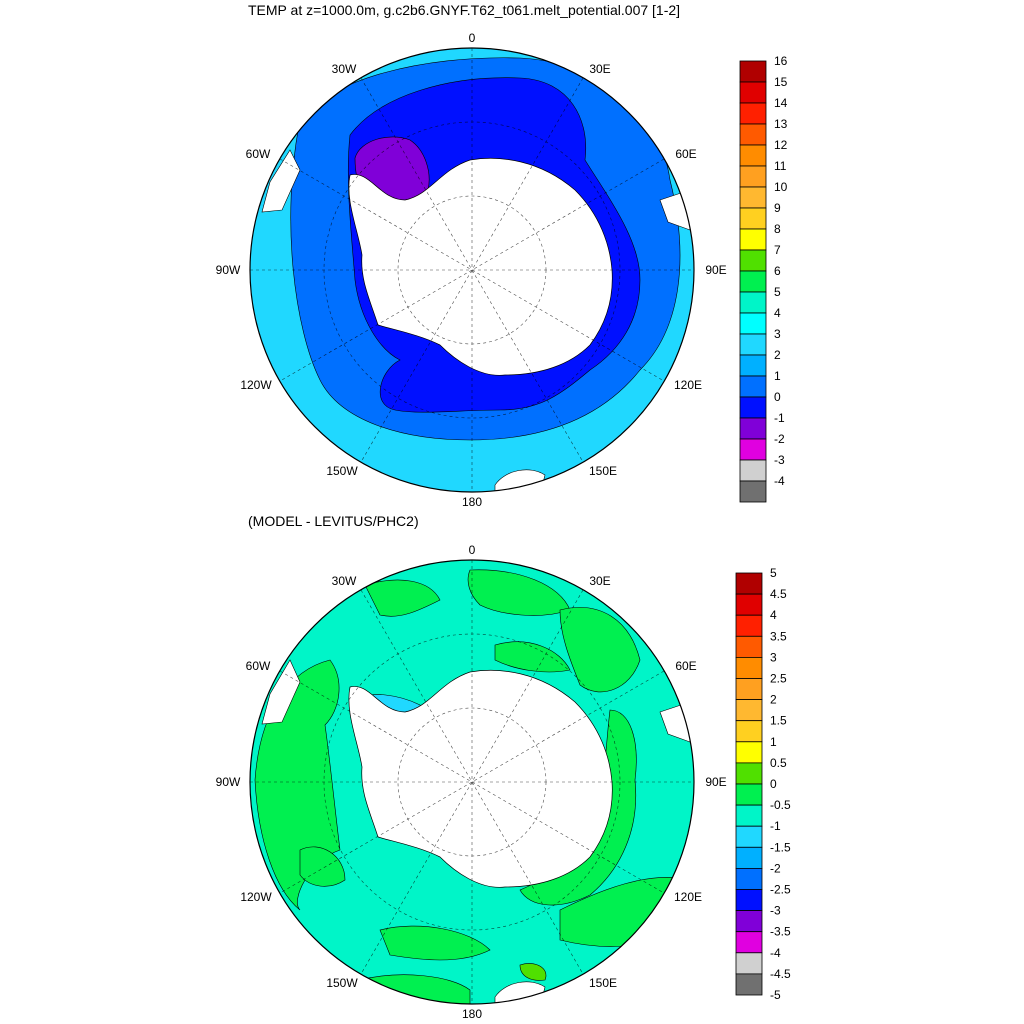  What do you see at coordinates (402, 598) in the screenshot?
I see `patch-north-west` at bounding box center [402, 598].